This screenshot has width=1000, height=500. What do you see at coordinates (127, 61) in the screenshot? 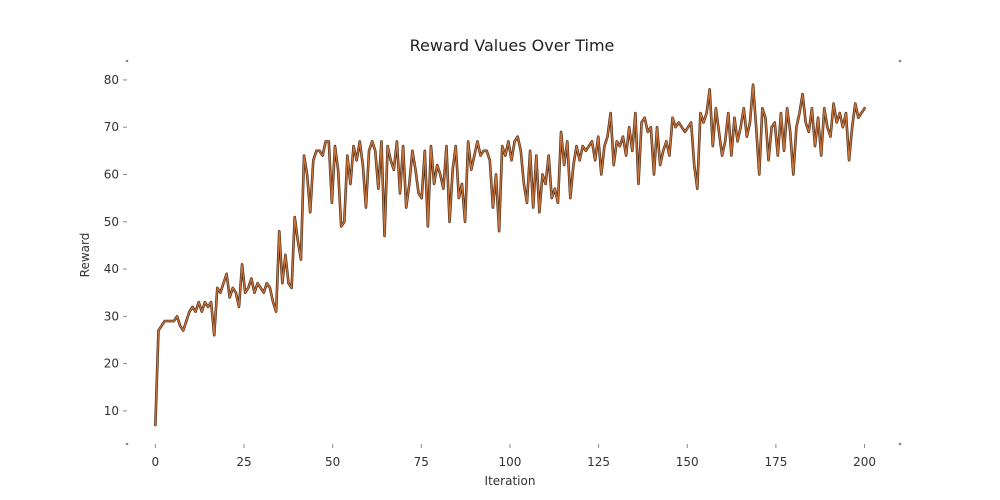
I see `plot-corner-top-left` at bounding box center [127, 61].